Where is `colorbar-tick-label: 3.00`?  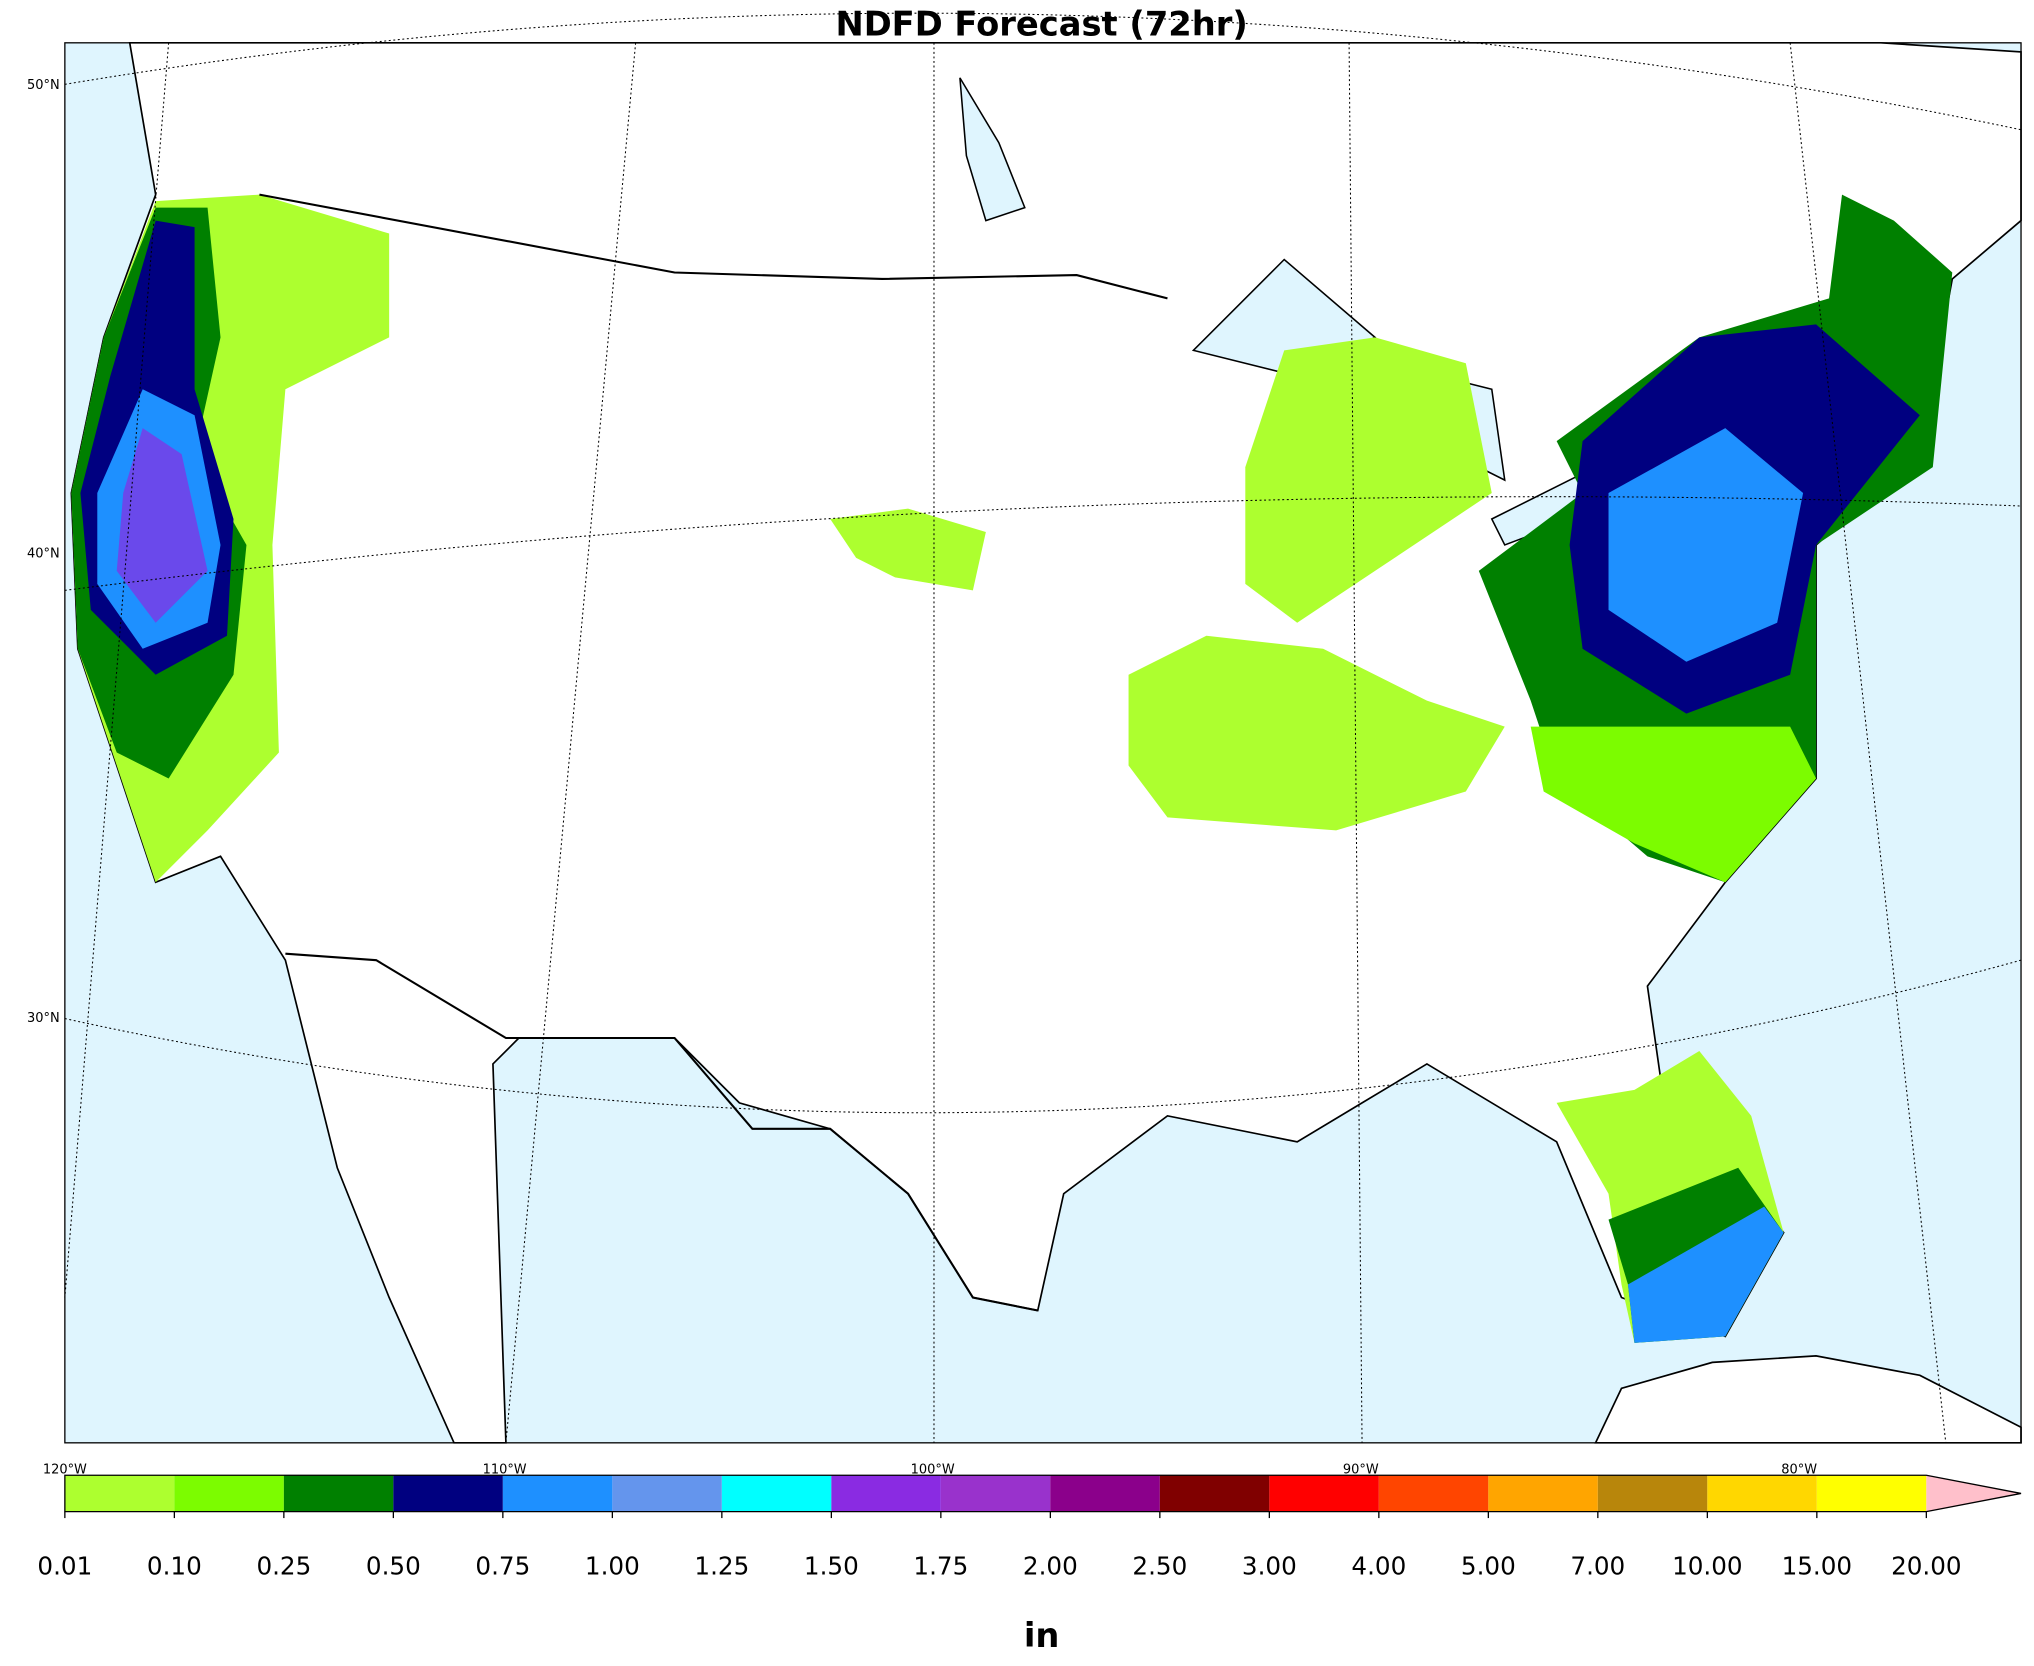 colorbar-tick-label: 3.00 is located at coordinates (1269, 1565).